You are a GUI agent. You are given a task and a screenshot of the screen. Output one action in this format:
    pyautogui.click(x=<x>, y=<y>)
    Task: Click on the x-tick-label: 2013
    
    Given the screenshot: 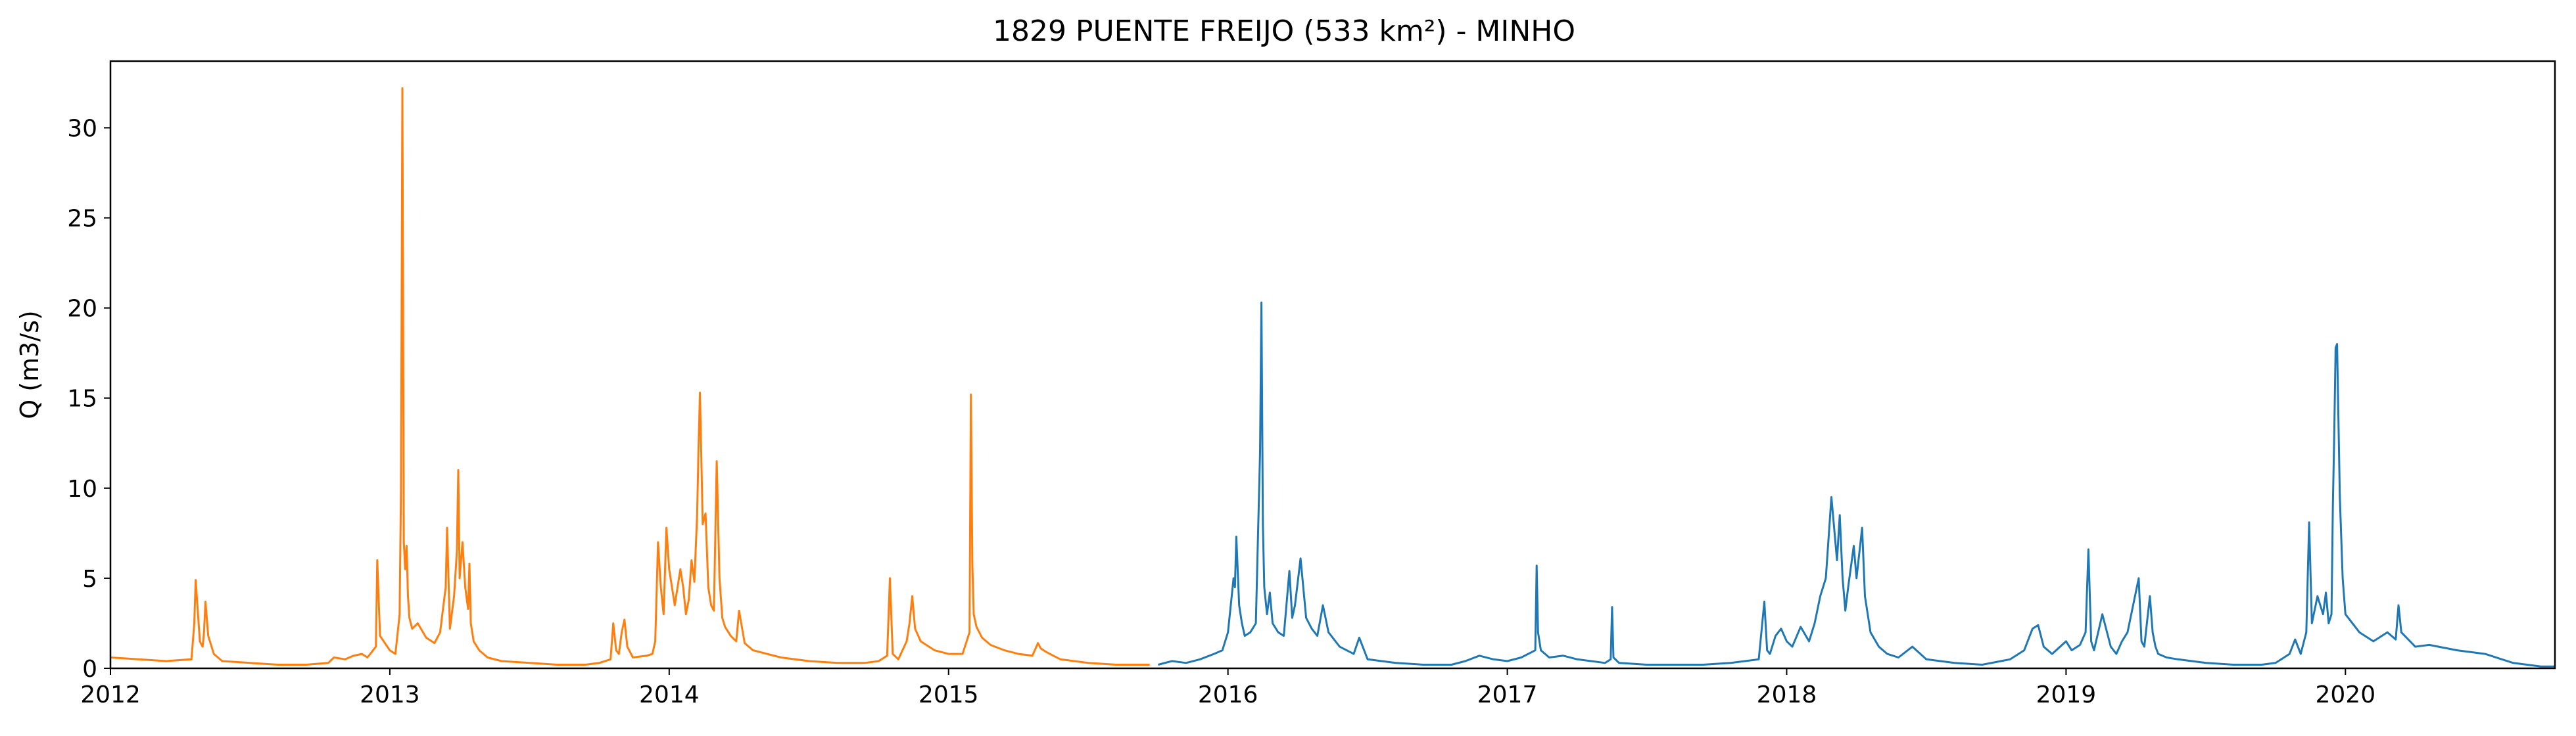 What is the action you would take?
    pyautogui.click(x=390, y=694)
    